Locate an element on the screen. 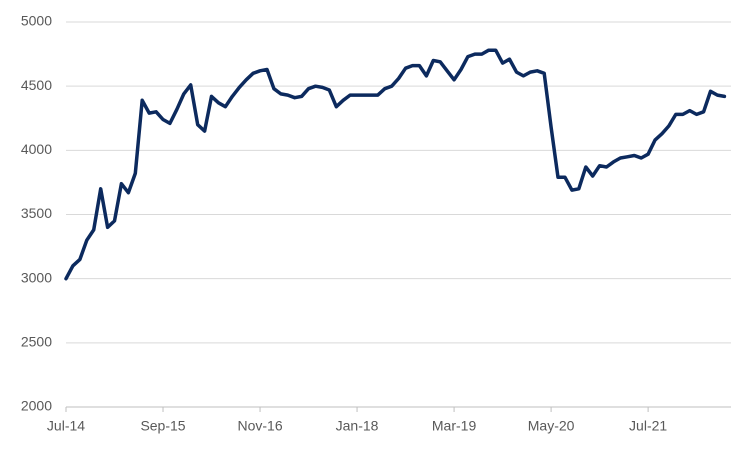 This screenshot has height=450, width=750. y-tick-label: 3000 is located at coordinates (36, 277).